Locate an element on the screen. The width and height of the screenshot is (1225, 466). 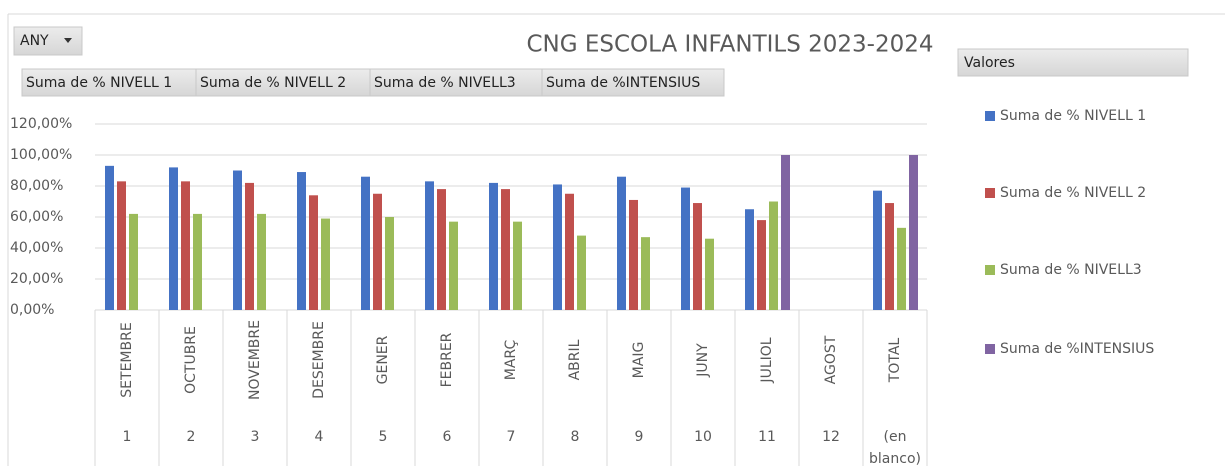
x-tick-label: TOTAL is located at coordinates (895, 361).